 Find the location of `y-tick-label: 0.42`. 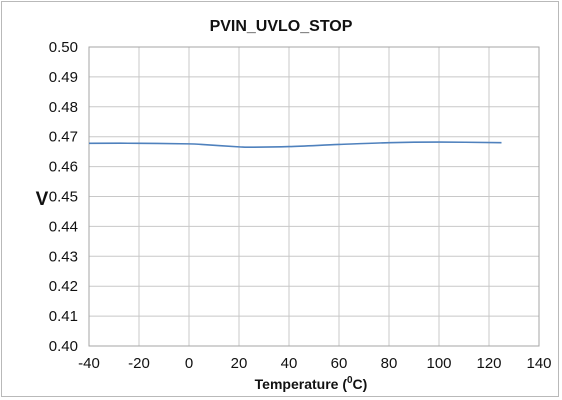

y-tick-label: 0.42 is located at coordinates (63, 286).